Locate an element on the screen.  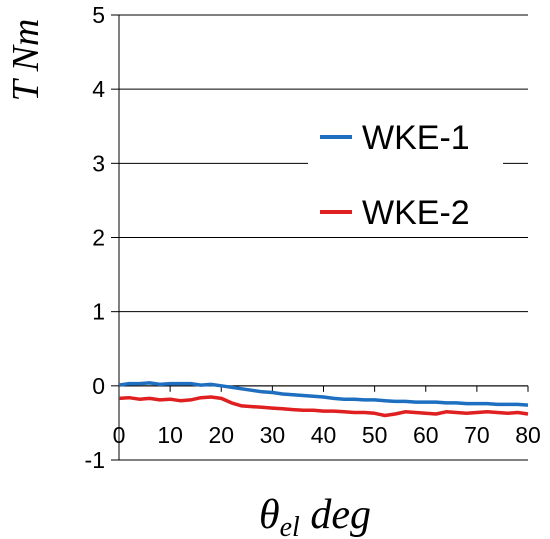
y-tick-labels: -1 0 1 2 3 4 5 is located at coordinates (95, 237).